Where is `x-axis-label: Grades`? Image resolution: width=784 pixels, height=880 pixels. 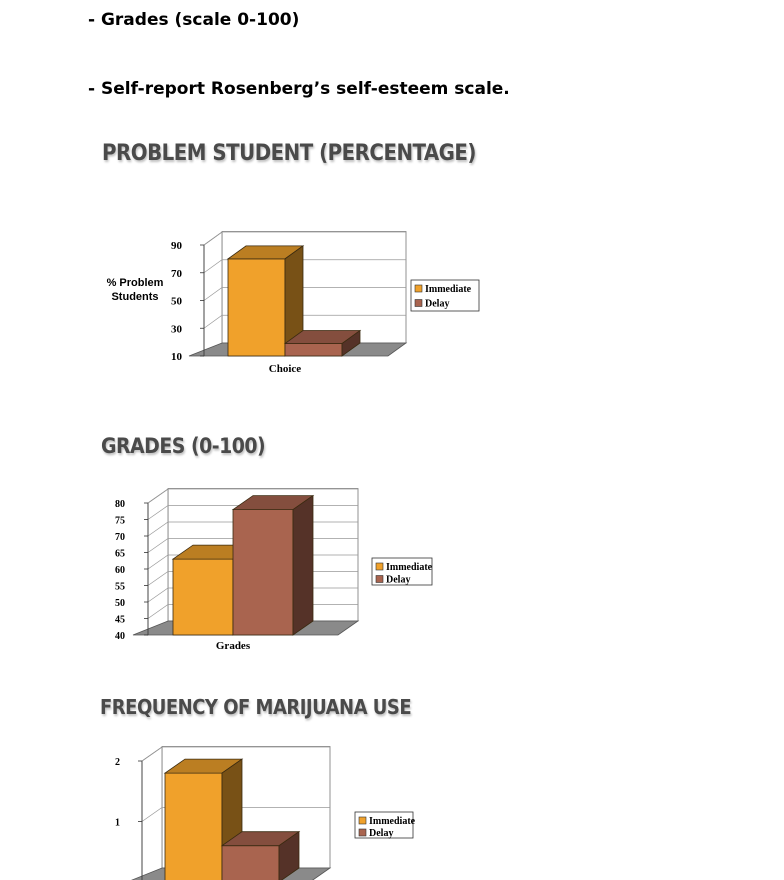 x-axis-label: Grades is located at coordinates (233, 646).